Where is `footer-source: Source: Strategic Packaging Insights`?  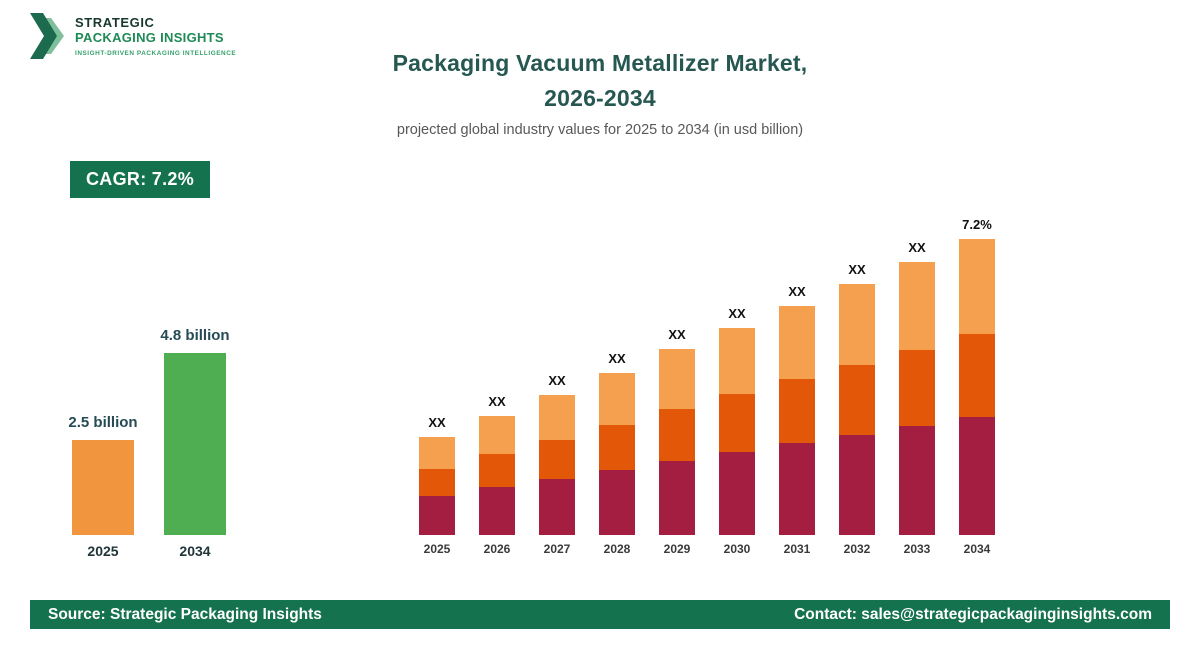
footer-source: Source: Strategic Packaging Insights is located at coordinates (185, 614).